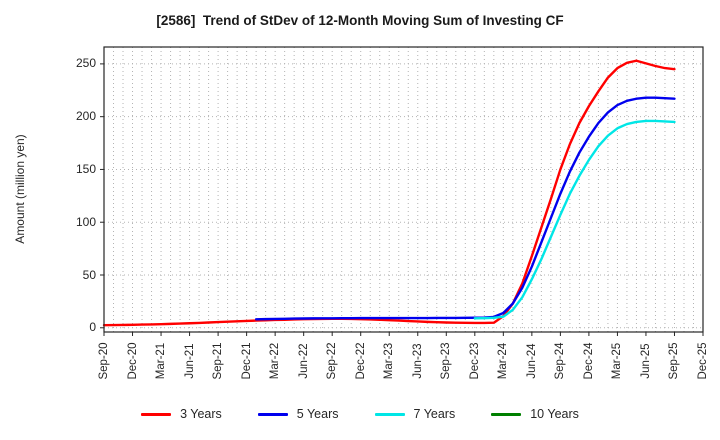  What do you see at coordinates (360, 414) in the screenshot?
I see `legend: 3 Years 5 Years 7 Years 10 Years` at bounding box center [360, 414].